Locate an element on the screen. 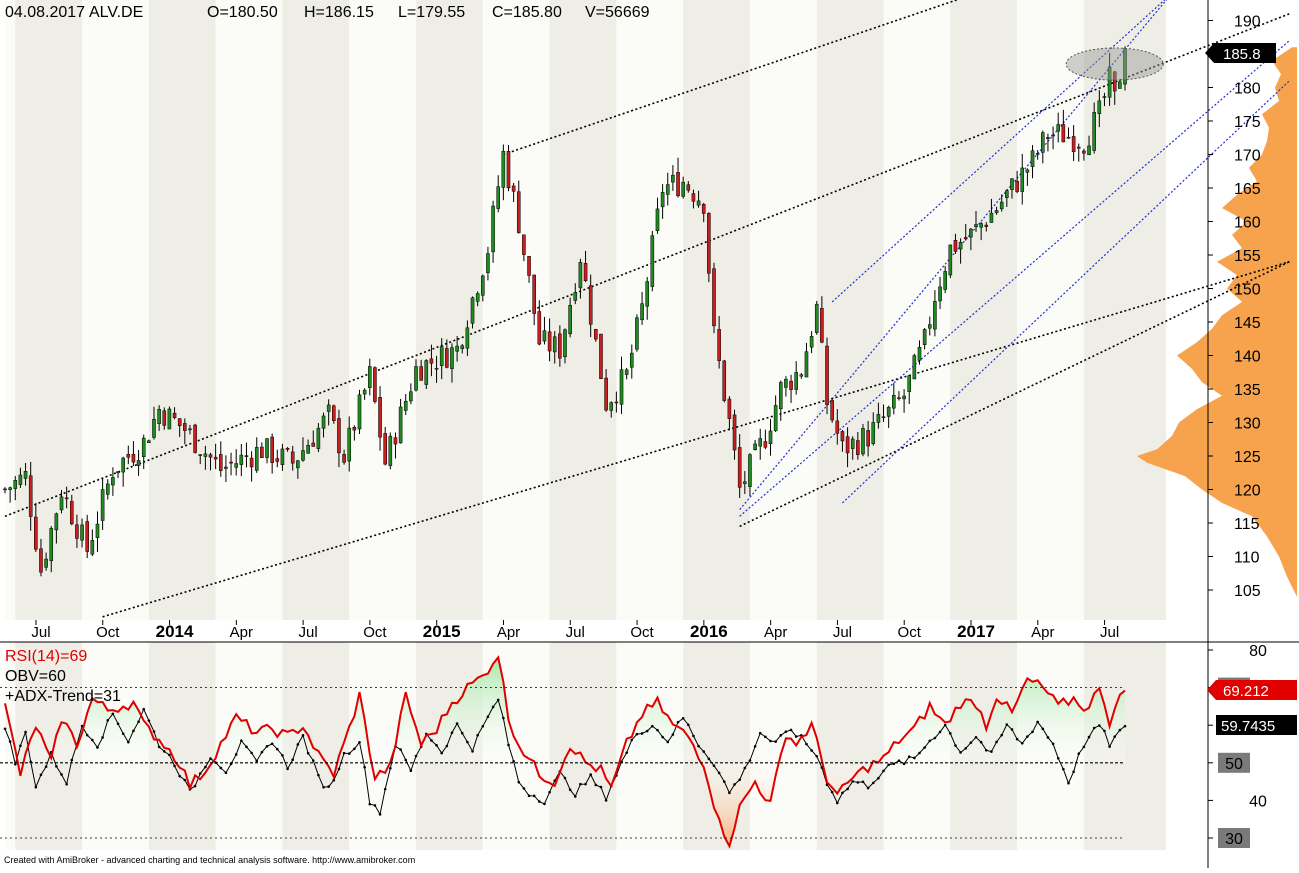 This screenshot has height=873, width=1299. price-tick-label: 190 is located at coordinates (1247, 22).